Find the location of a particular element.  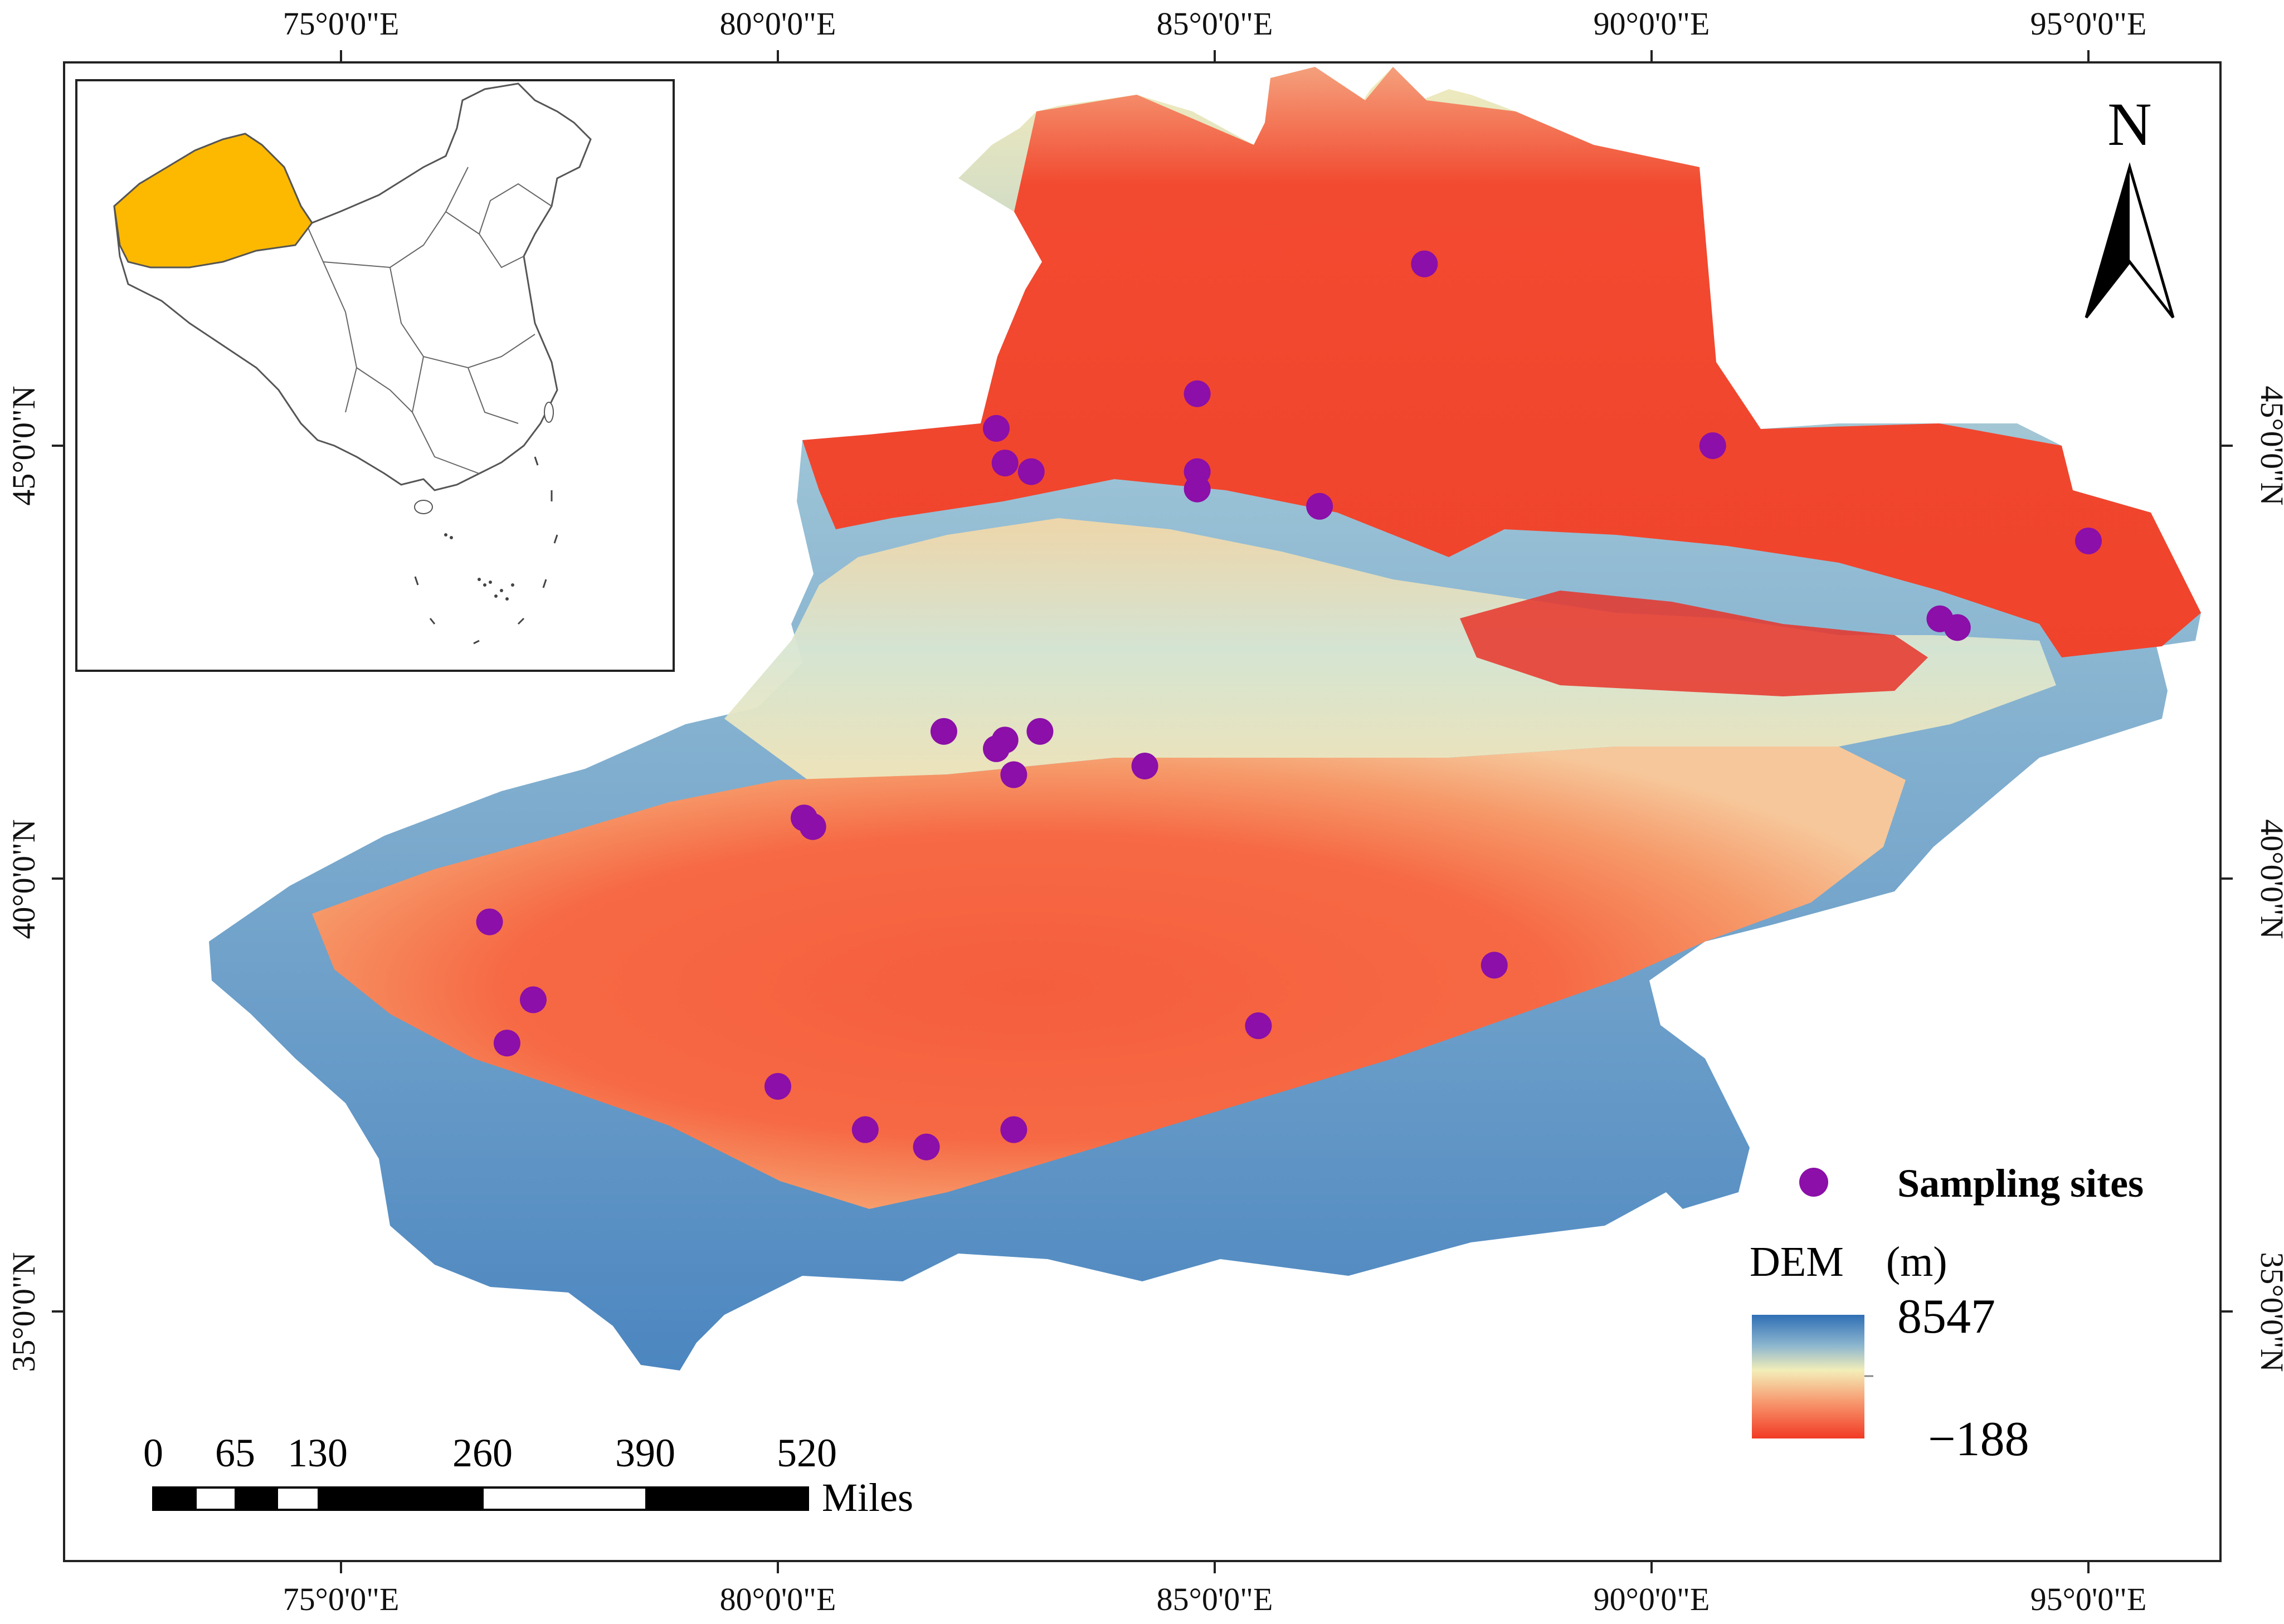

scale-unit-label: Miles is located at coordinates (867, 1497).